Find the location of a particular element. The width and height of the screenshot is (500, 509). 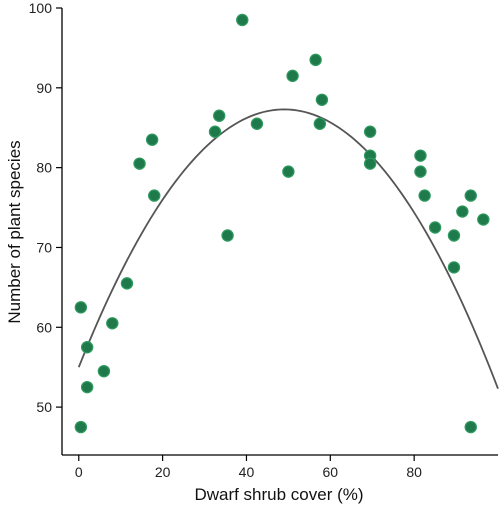

x-tick-label: 20 is located at coordinates (163, 472).